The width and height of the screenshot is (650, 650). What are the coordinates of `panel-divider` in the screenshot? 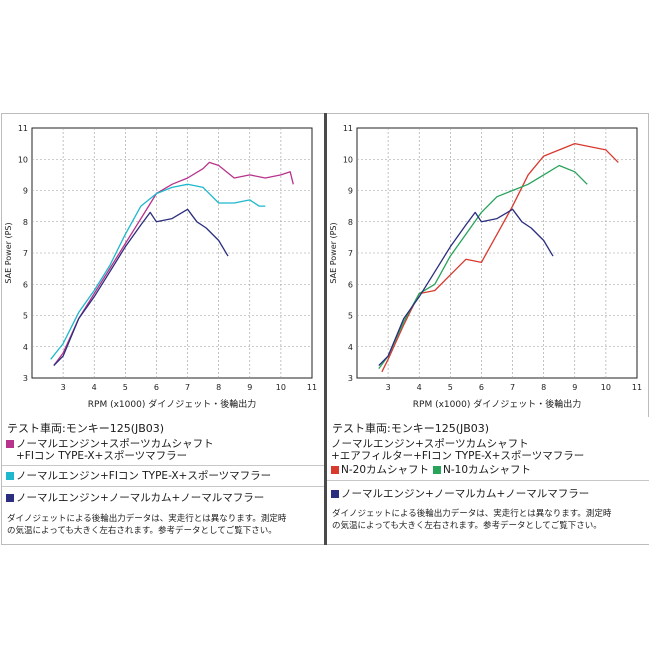 It's located at (325, 329).